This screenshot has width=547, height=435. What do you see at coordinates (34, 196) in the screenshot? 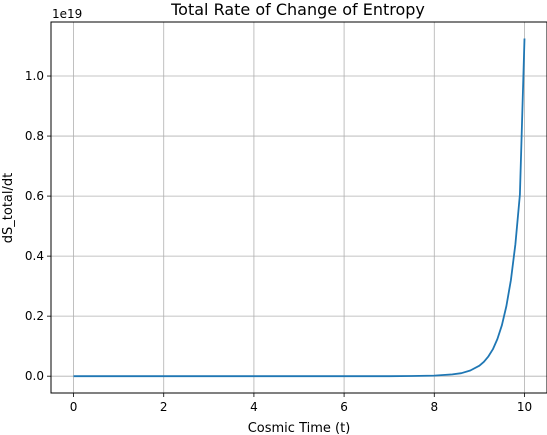
I see `y-tick-label: 0.6` at bounding box center [34, 196].